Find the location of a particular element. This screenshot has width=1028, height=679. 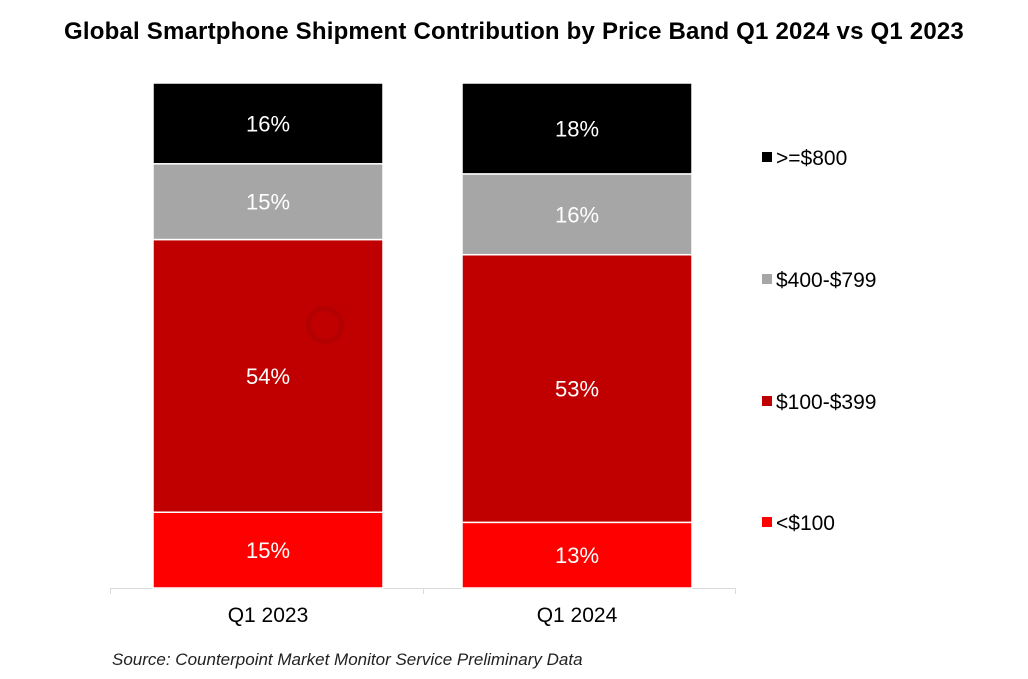

counterpoint-watermark is located at coordinates (325, 325).